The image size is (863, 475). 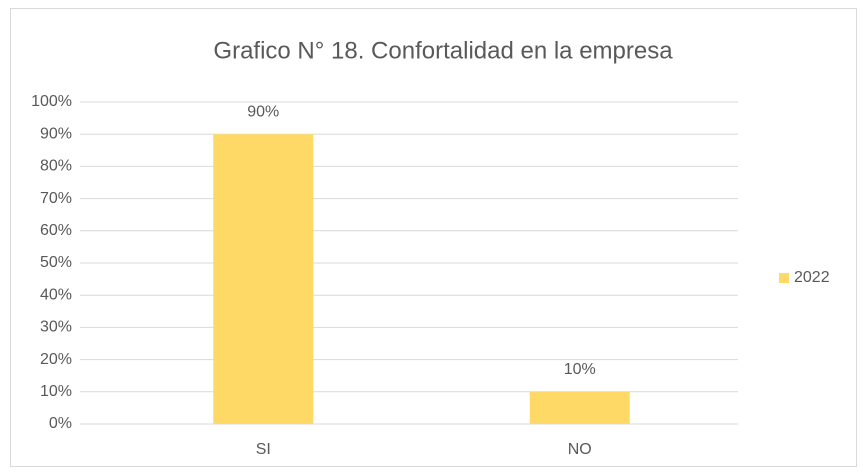 What do you see at coordinates (56, 327) in the screenshot?
I see `y-tick-label: 30%` at bounding box center [56, 327].